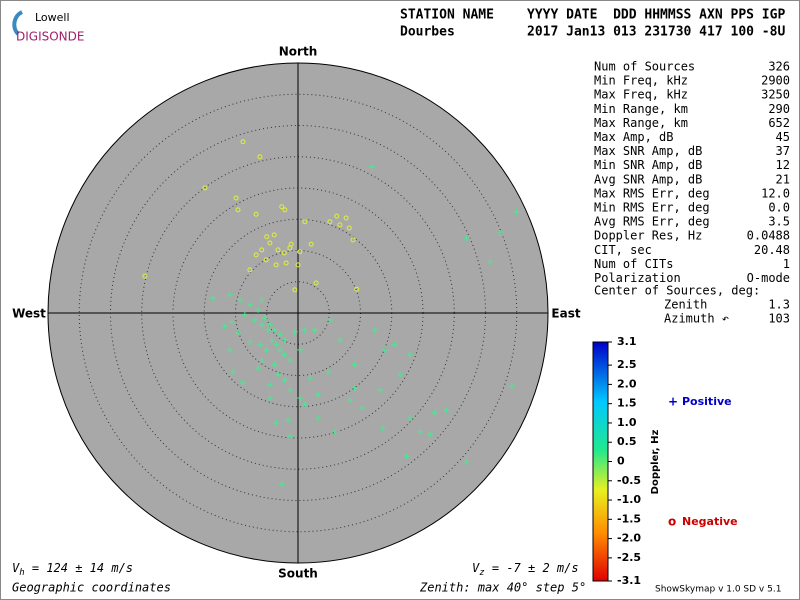 The image size is (800, 600). What do you see at coordinates (779, 319) in the screenshot?
I see `center-value: 103` at bounding box center [779, 319].